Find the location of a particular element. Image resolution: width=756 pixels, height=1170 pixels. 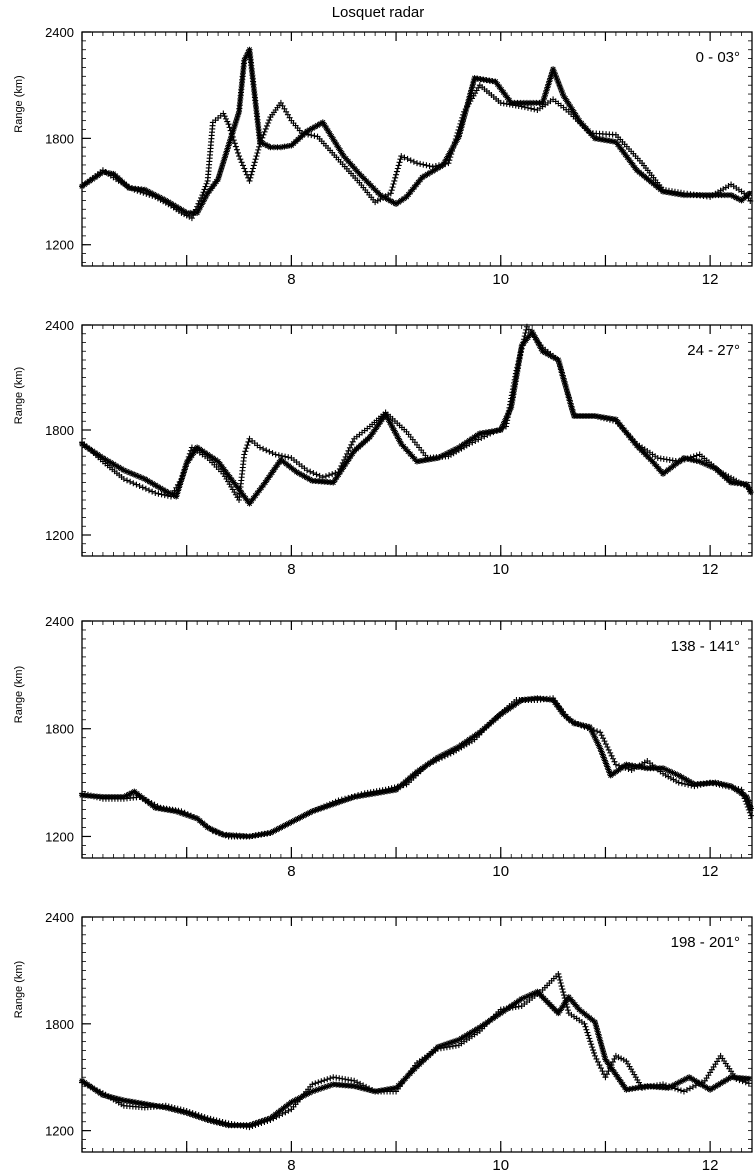

series-star-markers is located at coordinates (416, 131).